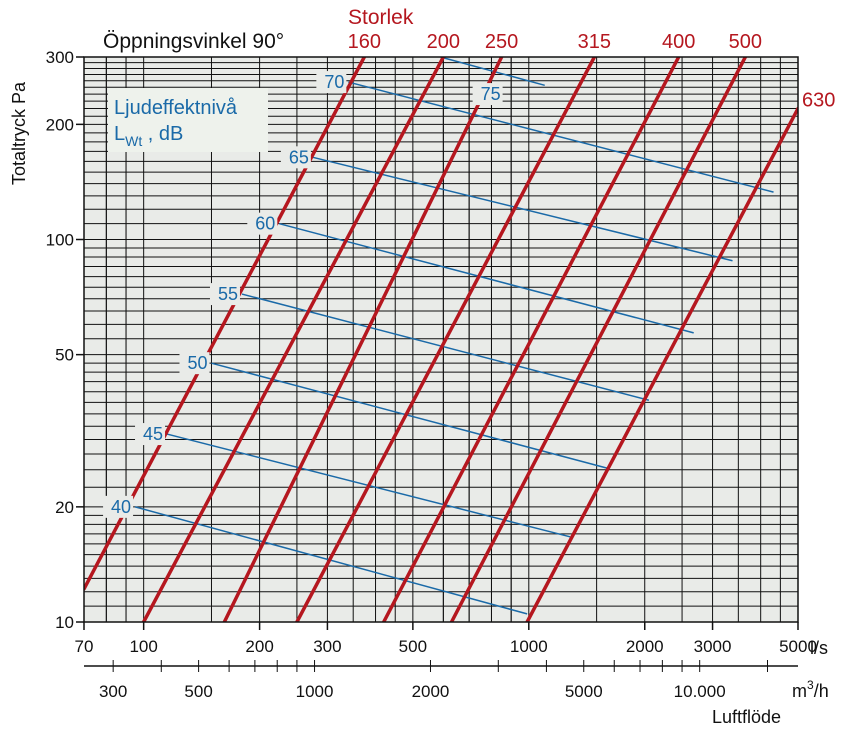 The height and width of the screenshot is (731, 852). I want to click on sound-legend-db: , dB, so click(162, 134).